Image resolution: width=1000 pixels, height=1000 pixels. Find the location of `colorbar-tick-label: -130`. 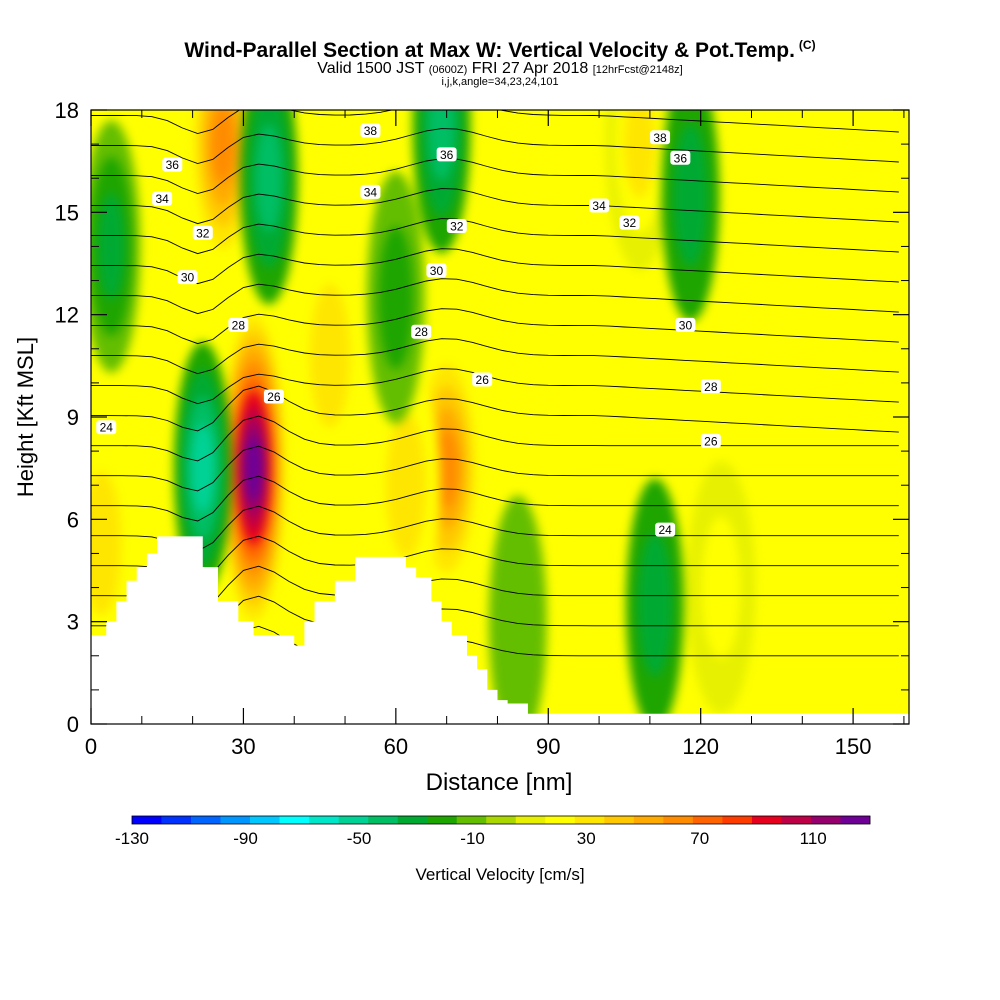

colorbar-tick-label: -130 is located at coordinates (132, 838).